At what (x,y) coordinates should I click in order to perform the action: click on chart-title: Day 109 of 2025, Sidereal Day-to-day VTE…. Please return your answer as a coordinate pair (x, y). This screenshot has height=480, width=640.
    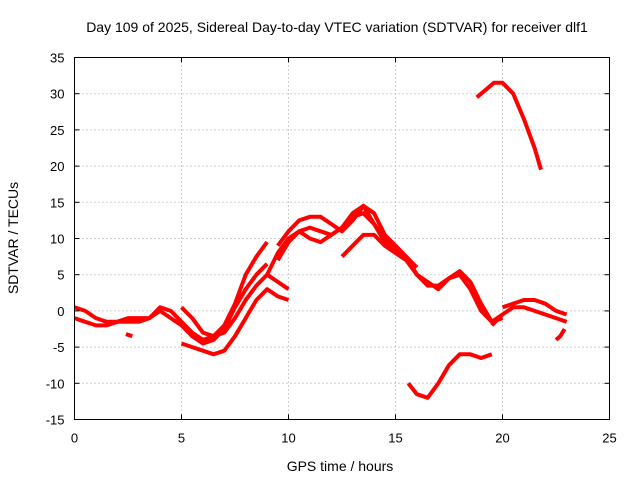
    Looking at the image, I should click on (337, 27).